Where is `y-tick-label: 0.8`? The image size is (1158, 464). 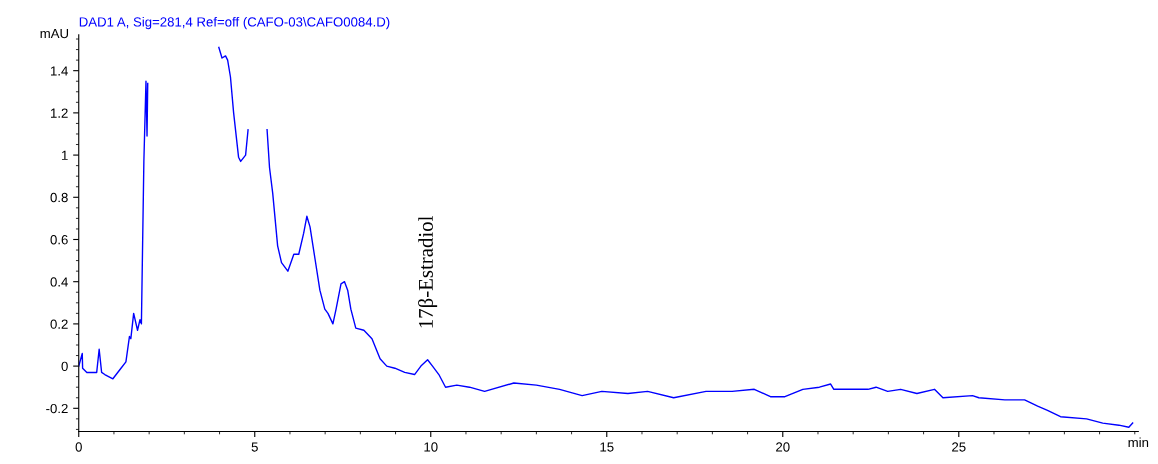 y-tick-label: 0.8 is located at coordinates (59, 197).